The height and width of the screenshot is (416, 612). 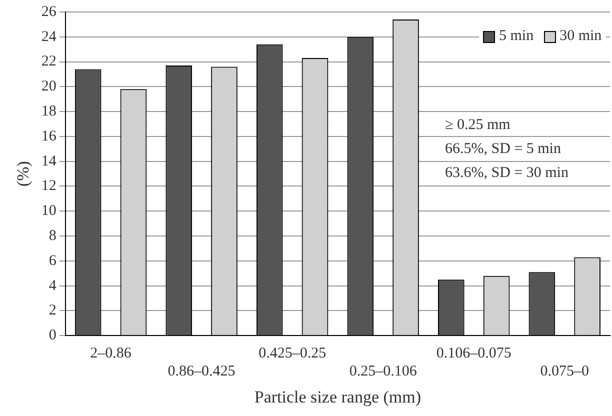 I want to click on x-tick-label: 0.106–0.075, so click(x=474, y=354).